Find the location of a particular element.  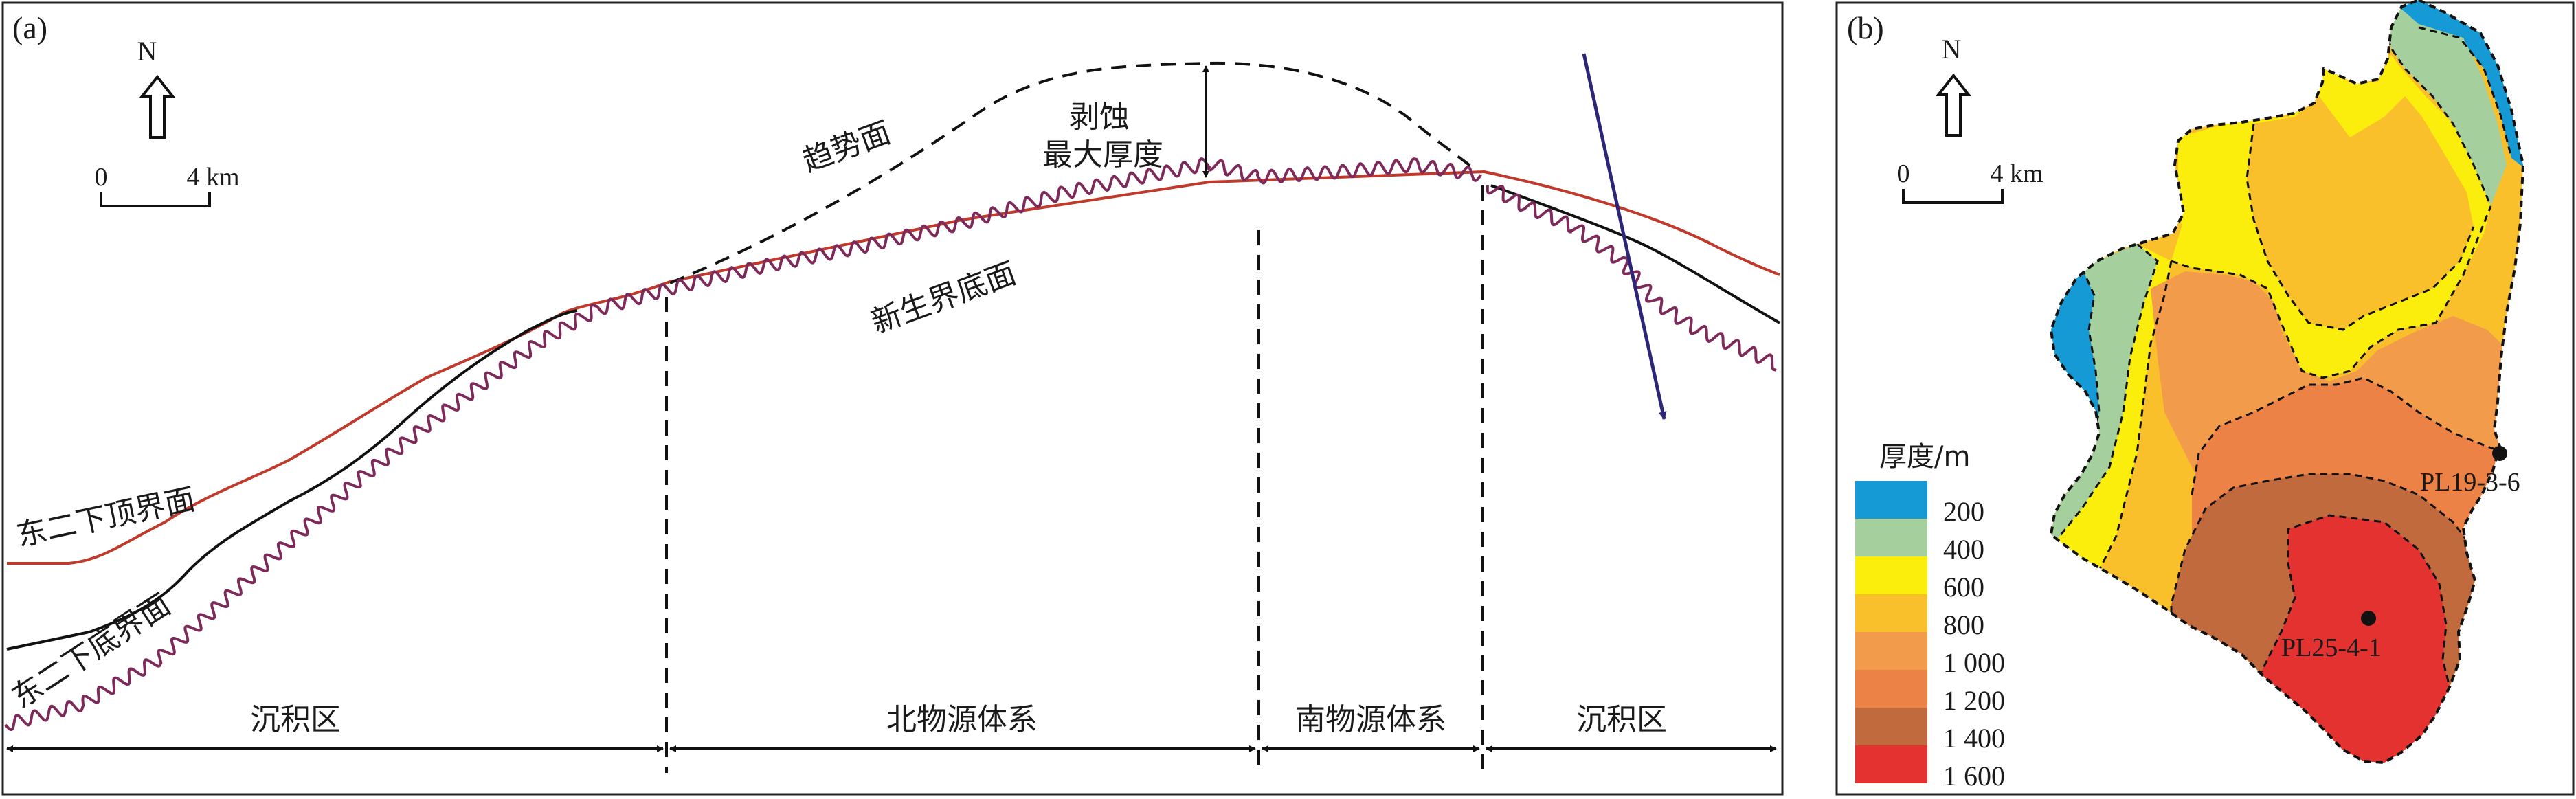

scale-bar-a is located at coordinates (155, 199).